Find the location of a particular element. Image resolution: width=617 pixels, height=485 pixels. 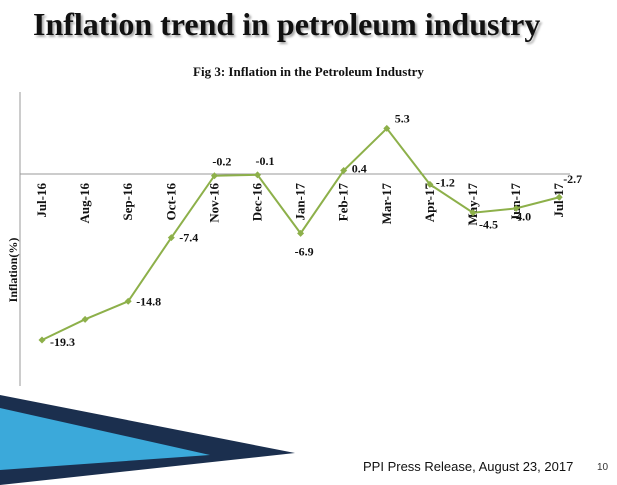

slide-title: Inflation trend in petroleum industry is located at coordinates (287, 24).